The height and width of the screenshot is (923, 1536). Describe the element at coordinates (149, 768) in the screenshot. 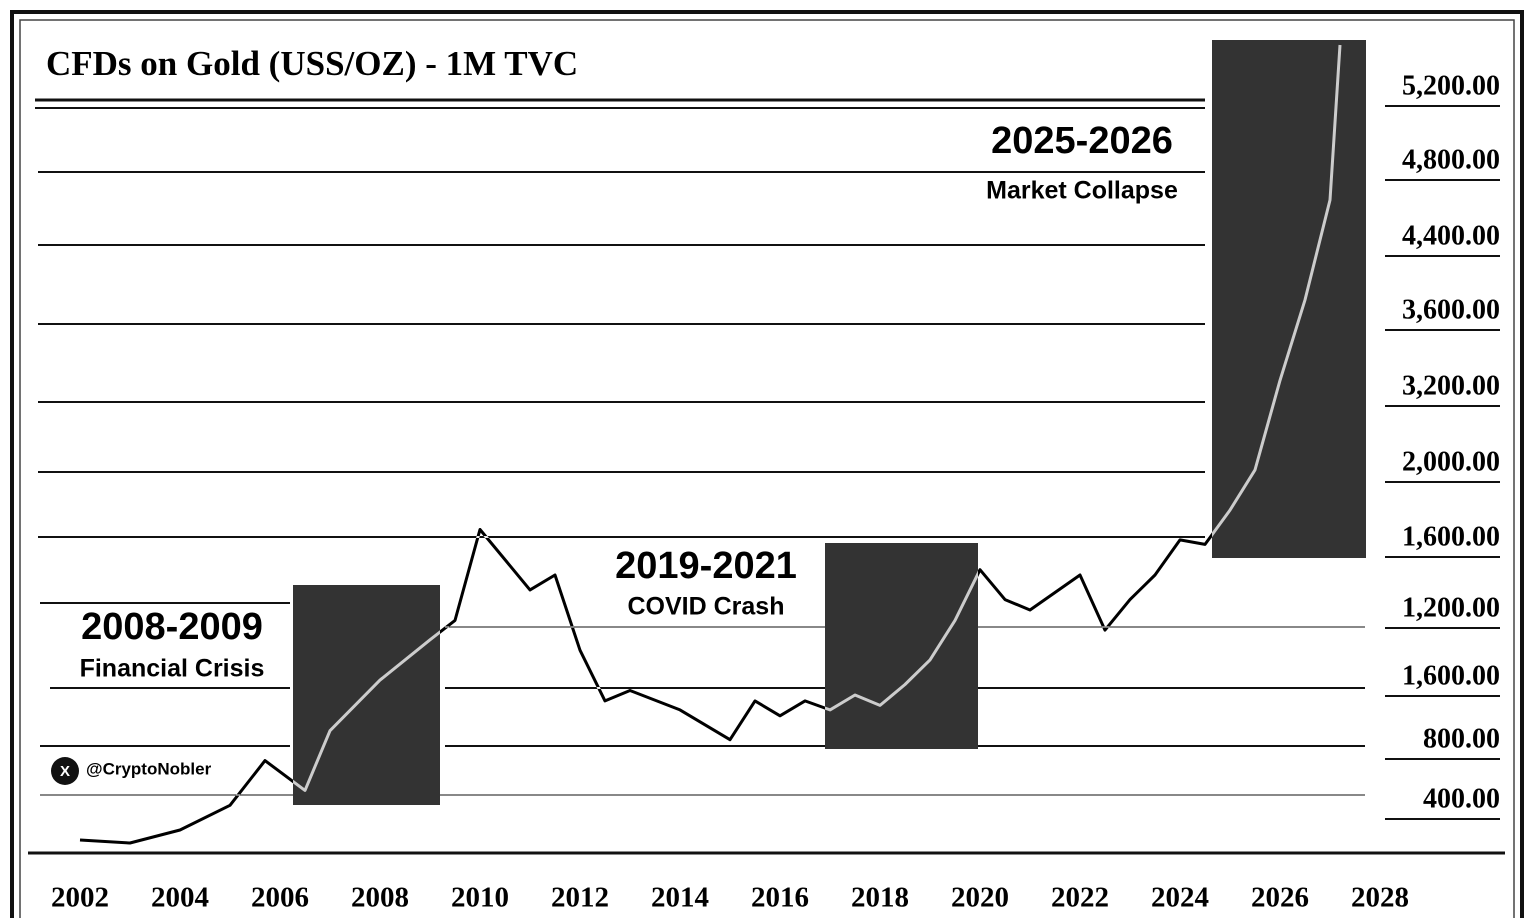

I see `watermark: @CryptoNobler` at that location.